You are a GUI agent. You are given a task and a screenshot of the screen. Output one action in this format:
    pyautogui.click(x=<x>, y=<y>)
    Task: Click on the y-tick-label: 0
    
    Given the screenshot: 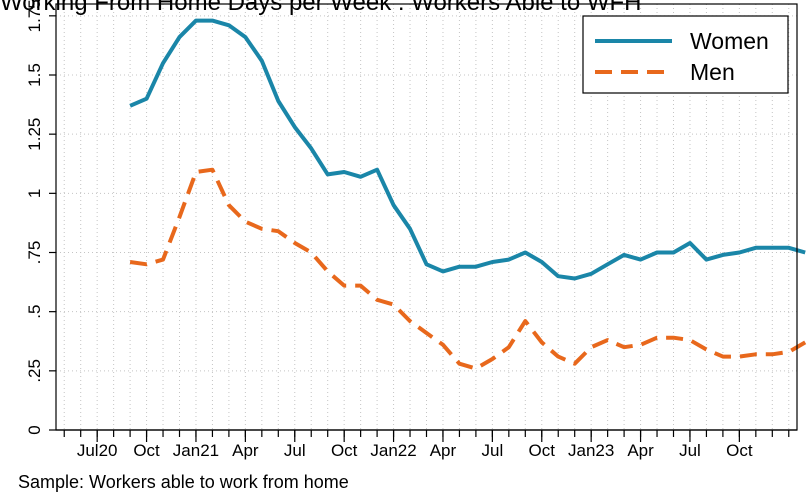 What is the action you would take?
    pyautogui.click(x=34, y=429)
    